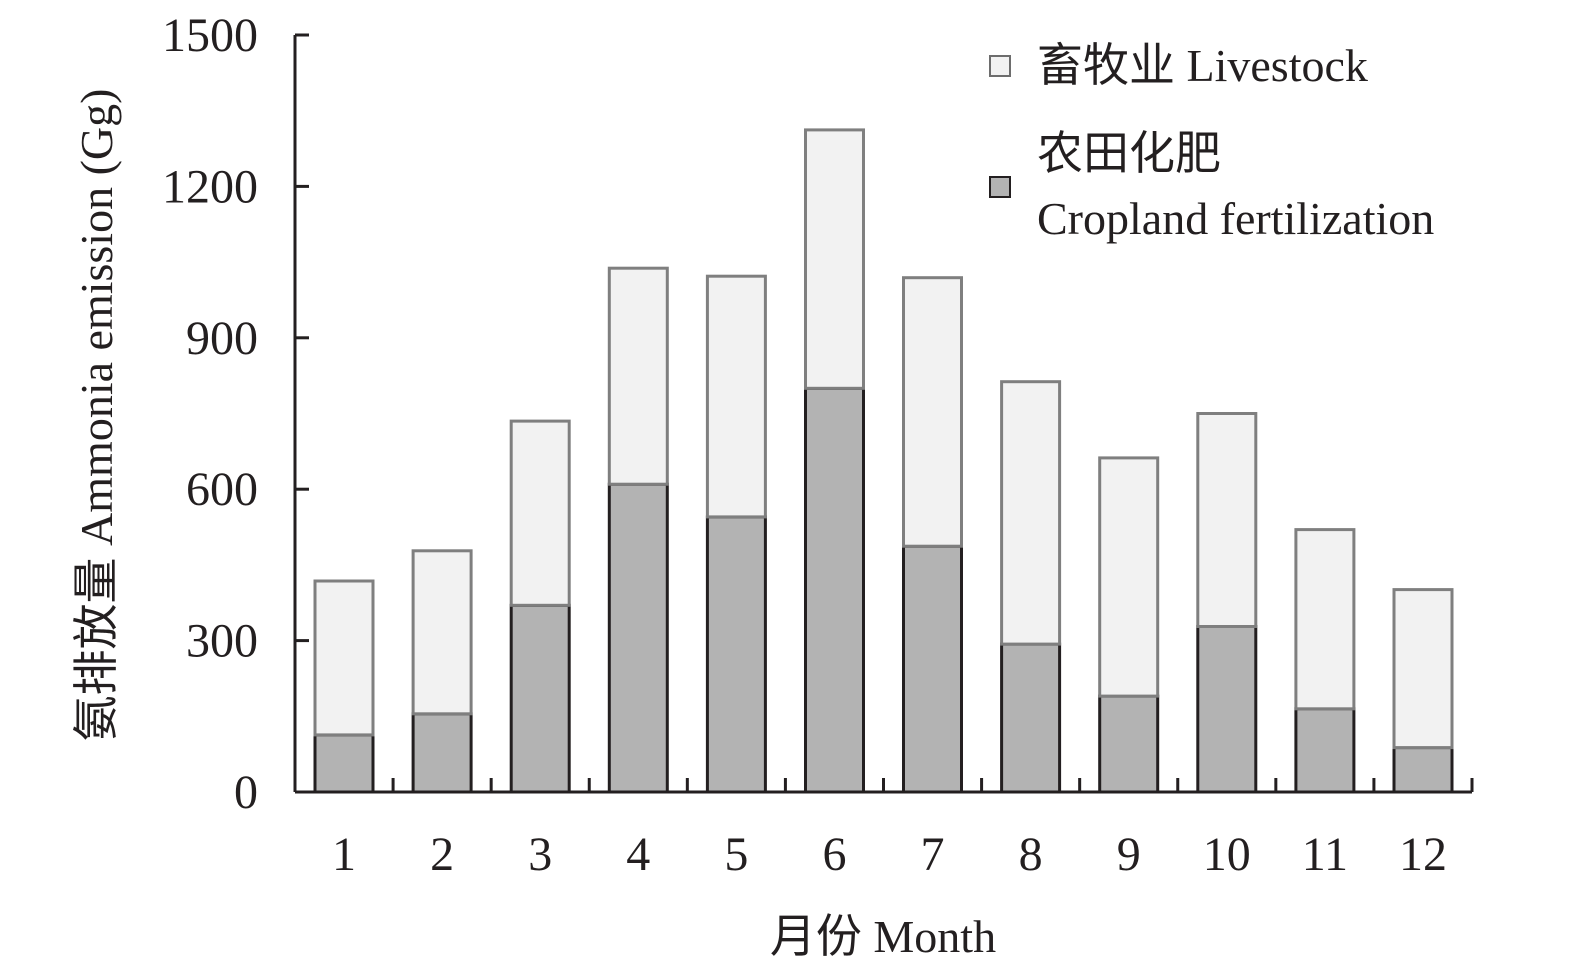  Describe the element at coordinates (1325, 854) in the screenshot. I see `x-tick-label: 11` at that location.